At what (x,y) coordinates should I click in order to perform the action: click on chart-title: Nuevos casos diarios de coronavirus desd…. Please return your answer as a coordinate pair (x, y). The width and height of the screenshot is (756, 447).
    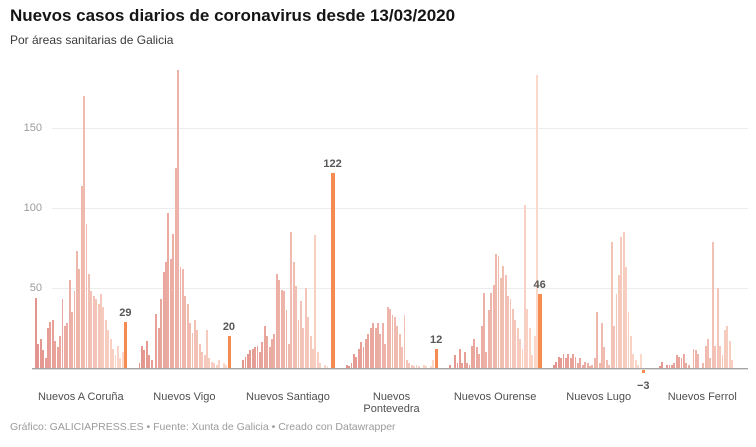
    Looking at the image, I should click on (233, 15).